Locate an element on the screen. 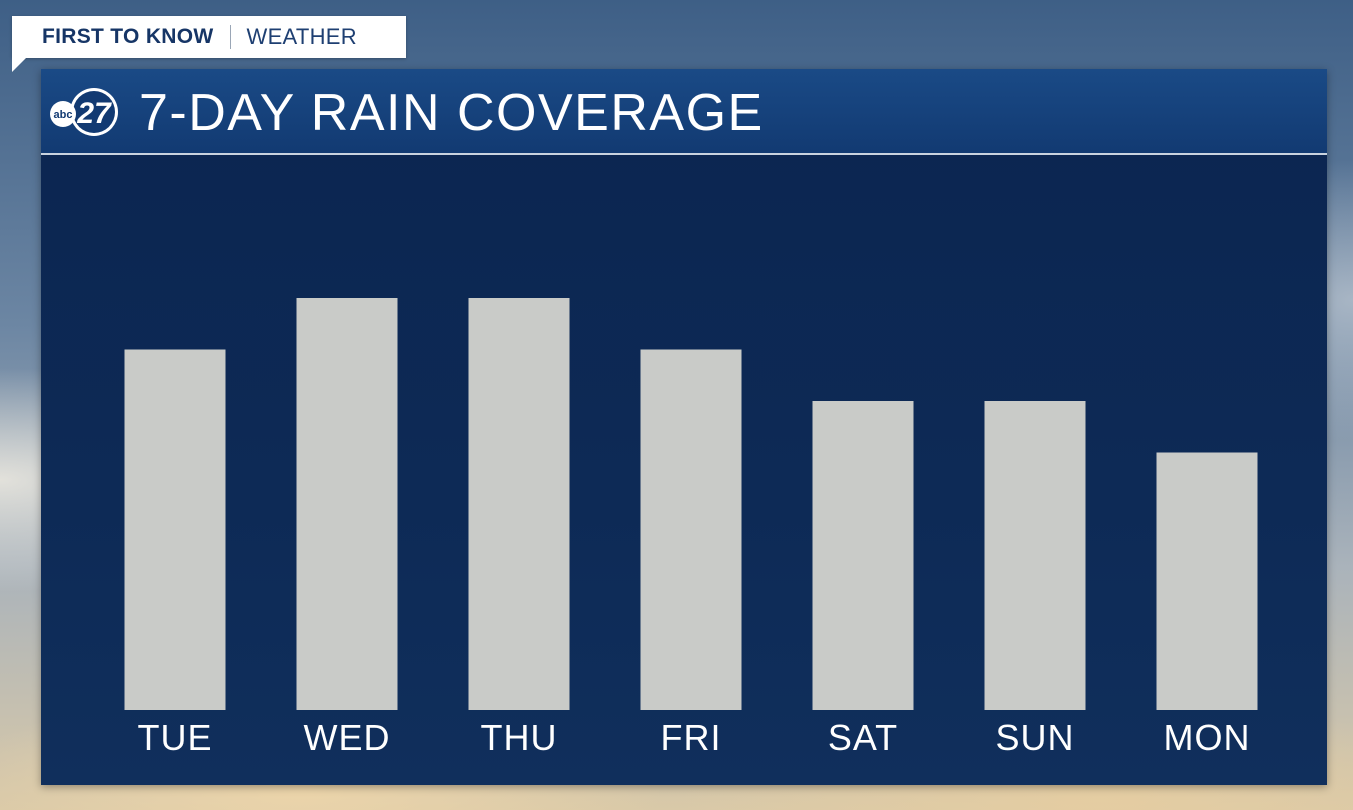  bar-sun is located at coordinates (1035, 555).